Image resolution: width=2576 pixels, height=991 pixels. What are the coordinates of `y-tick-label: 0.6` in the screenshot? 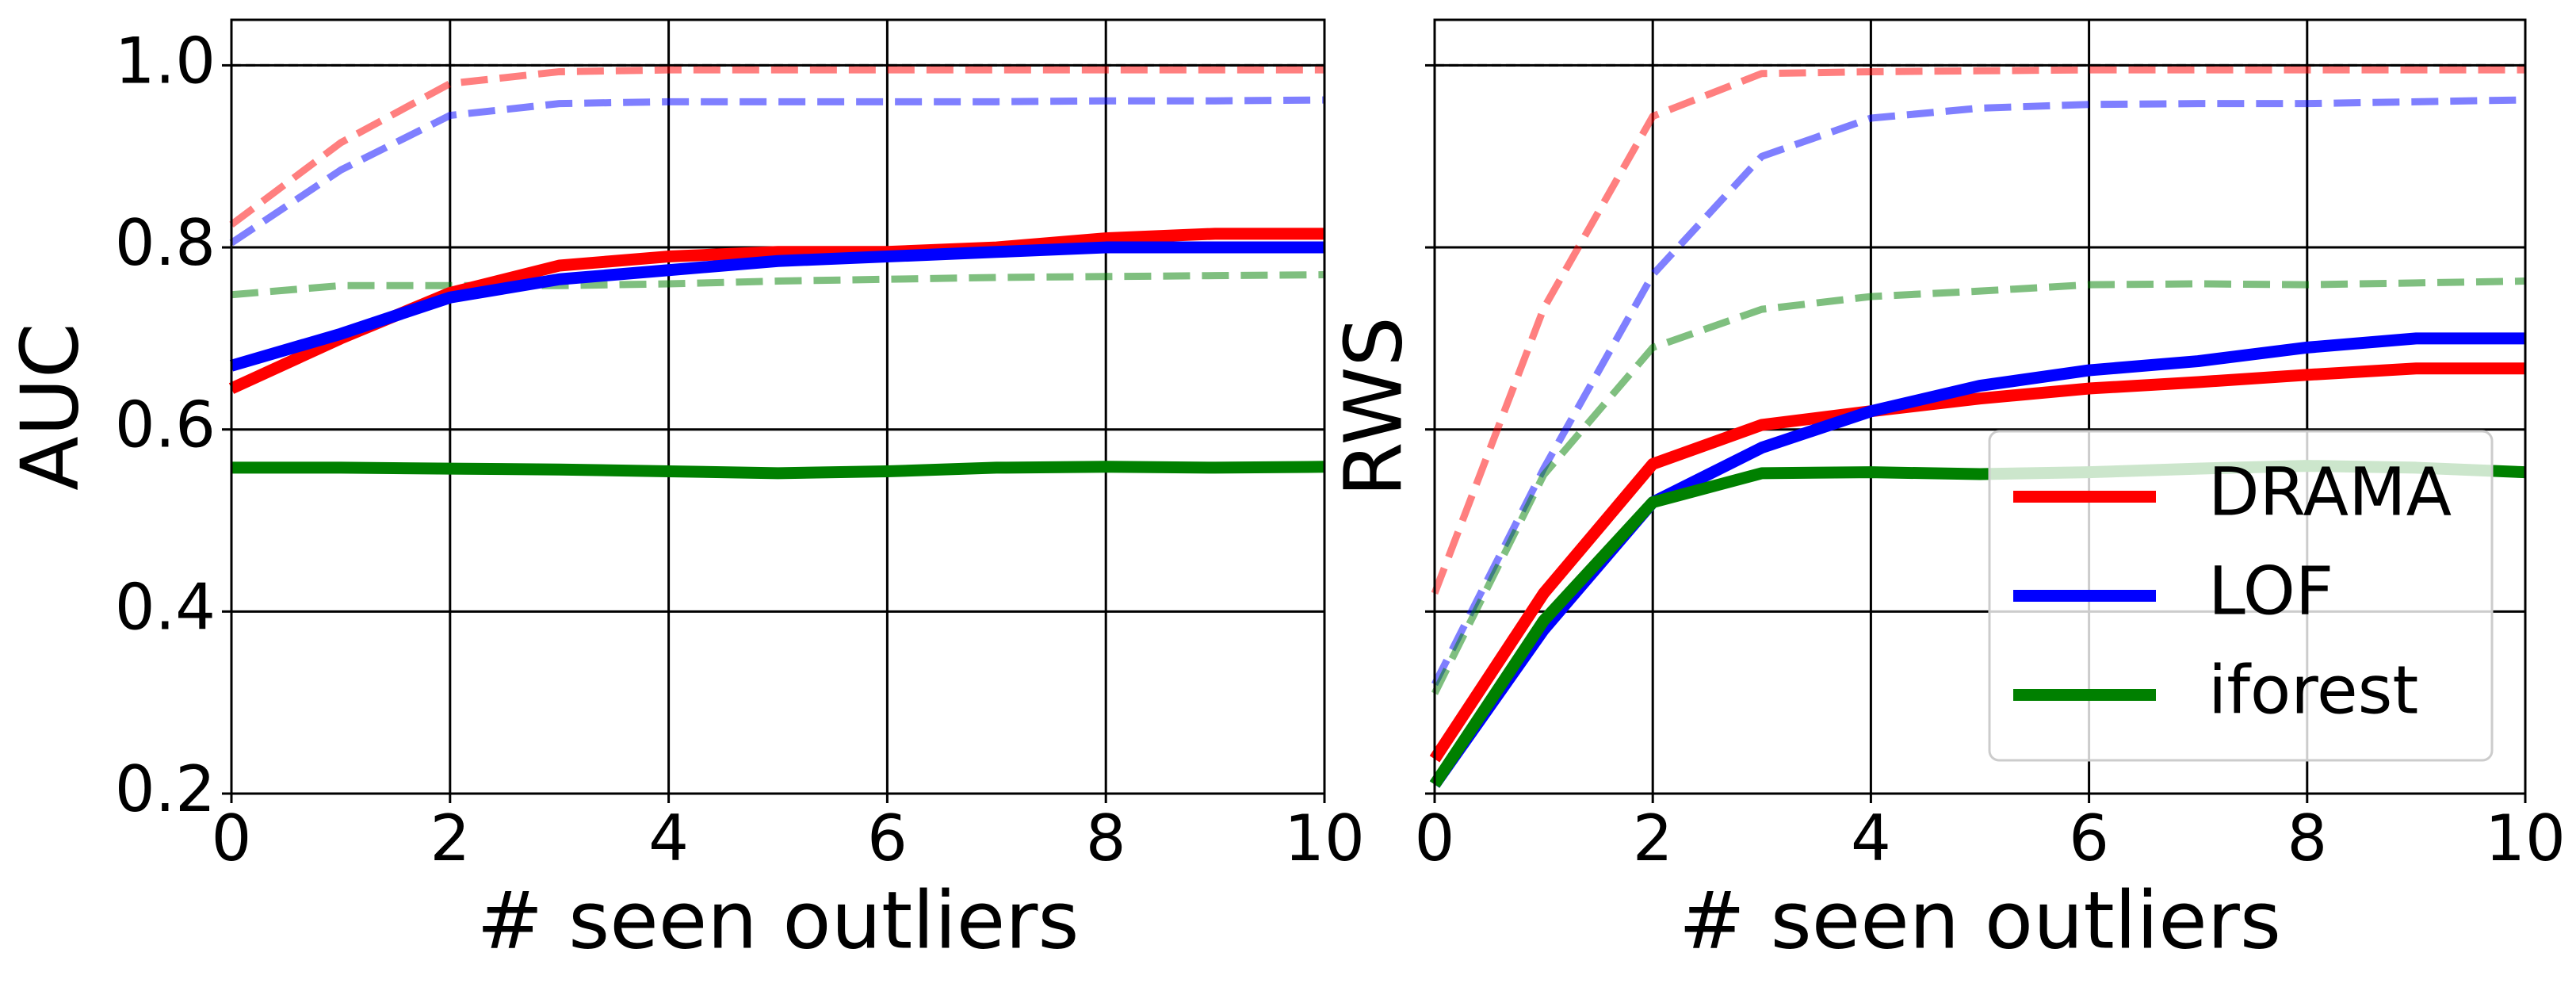 It's located at (165, 425).